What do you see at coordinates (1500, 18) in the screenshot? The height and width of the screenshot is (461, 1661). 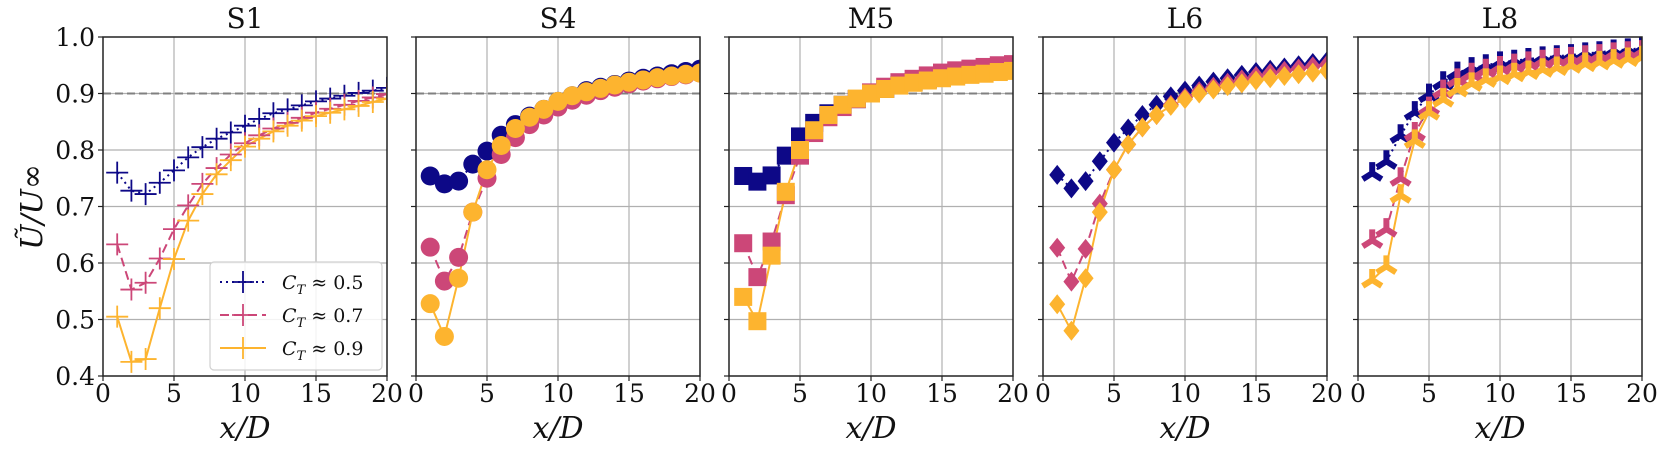 I see `panel-title: L8` at bounding box center [1500, 18].